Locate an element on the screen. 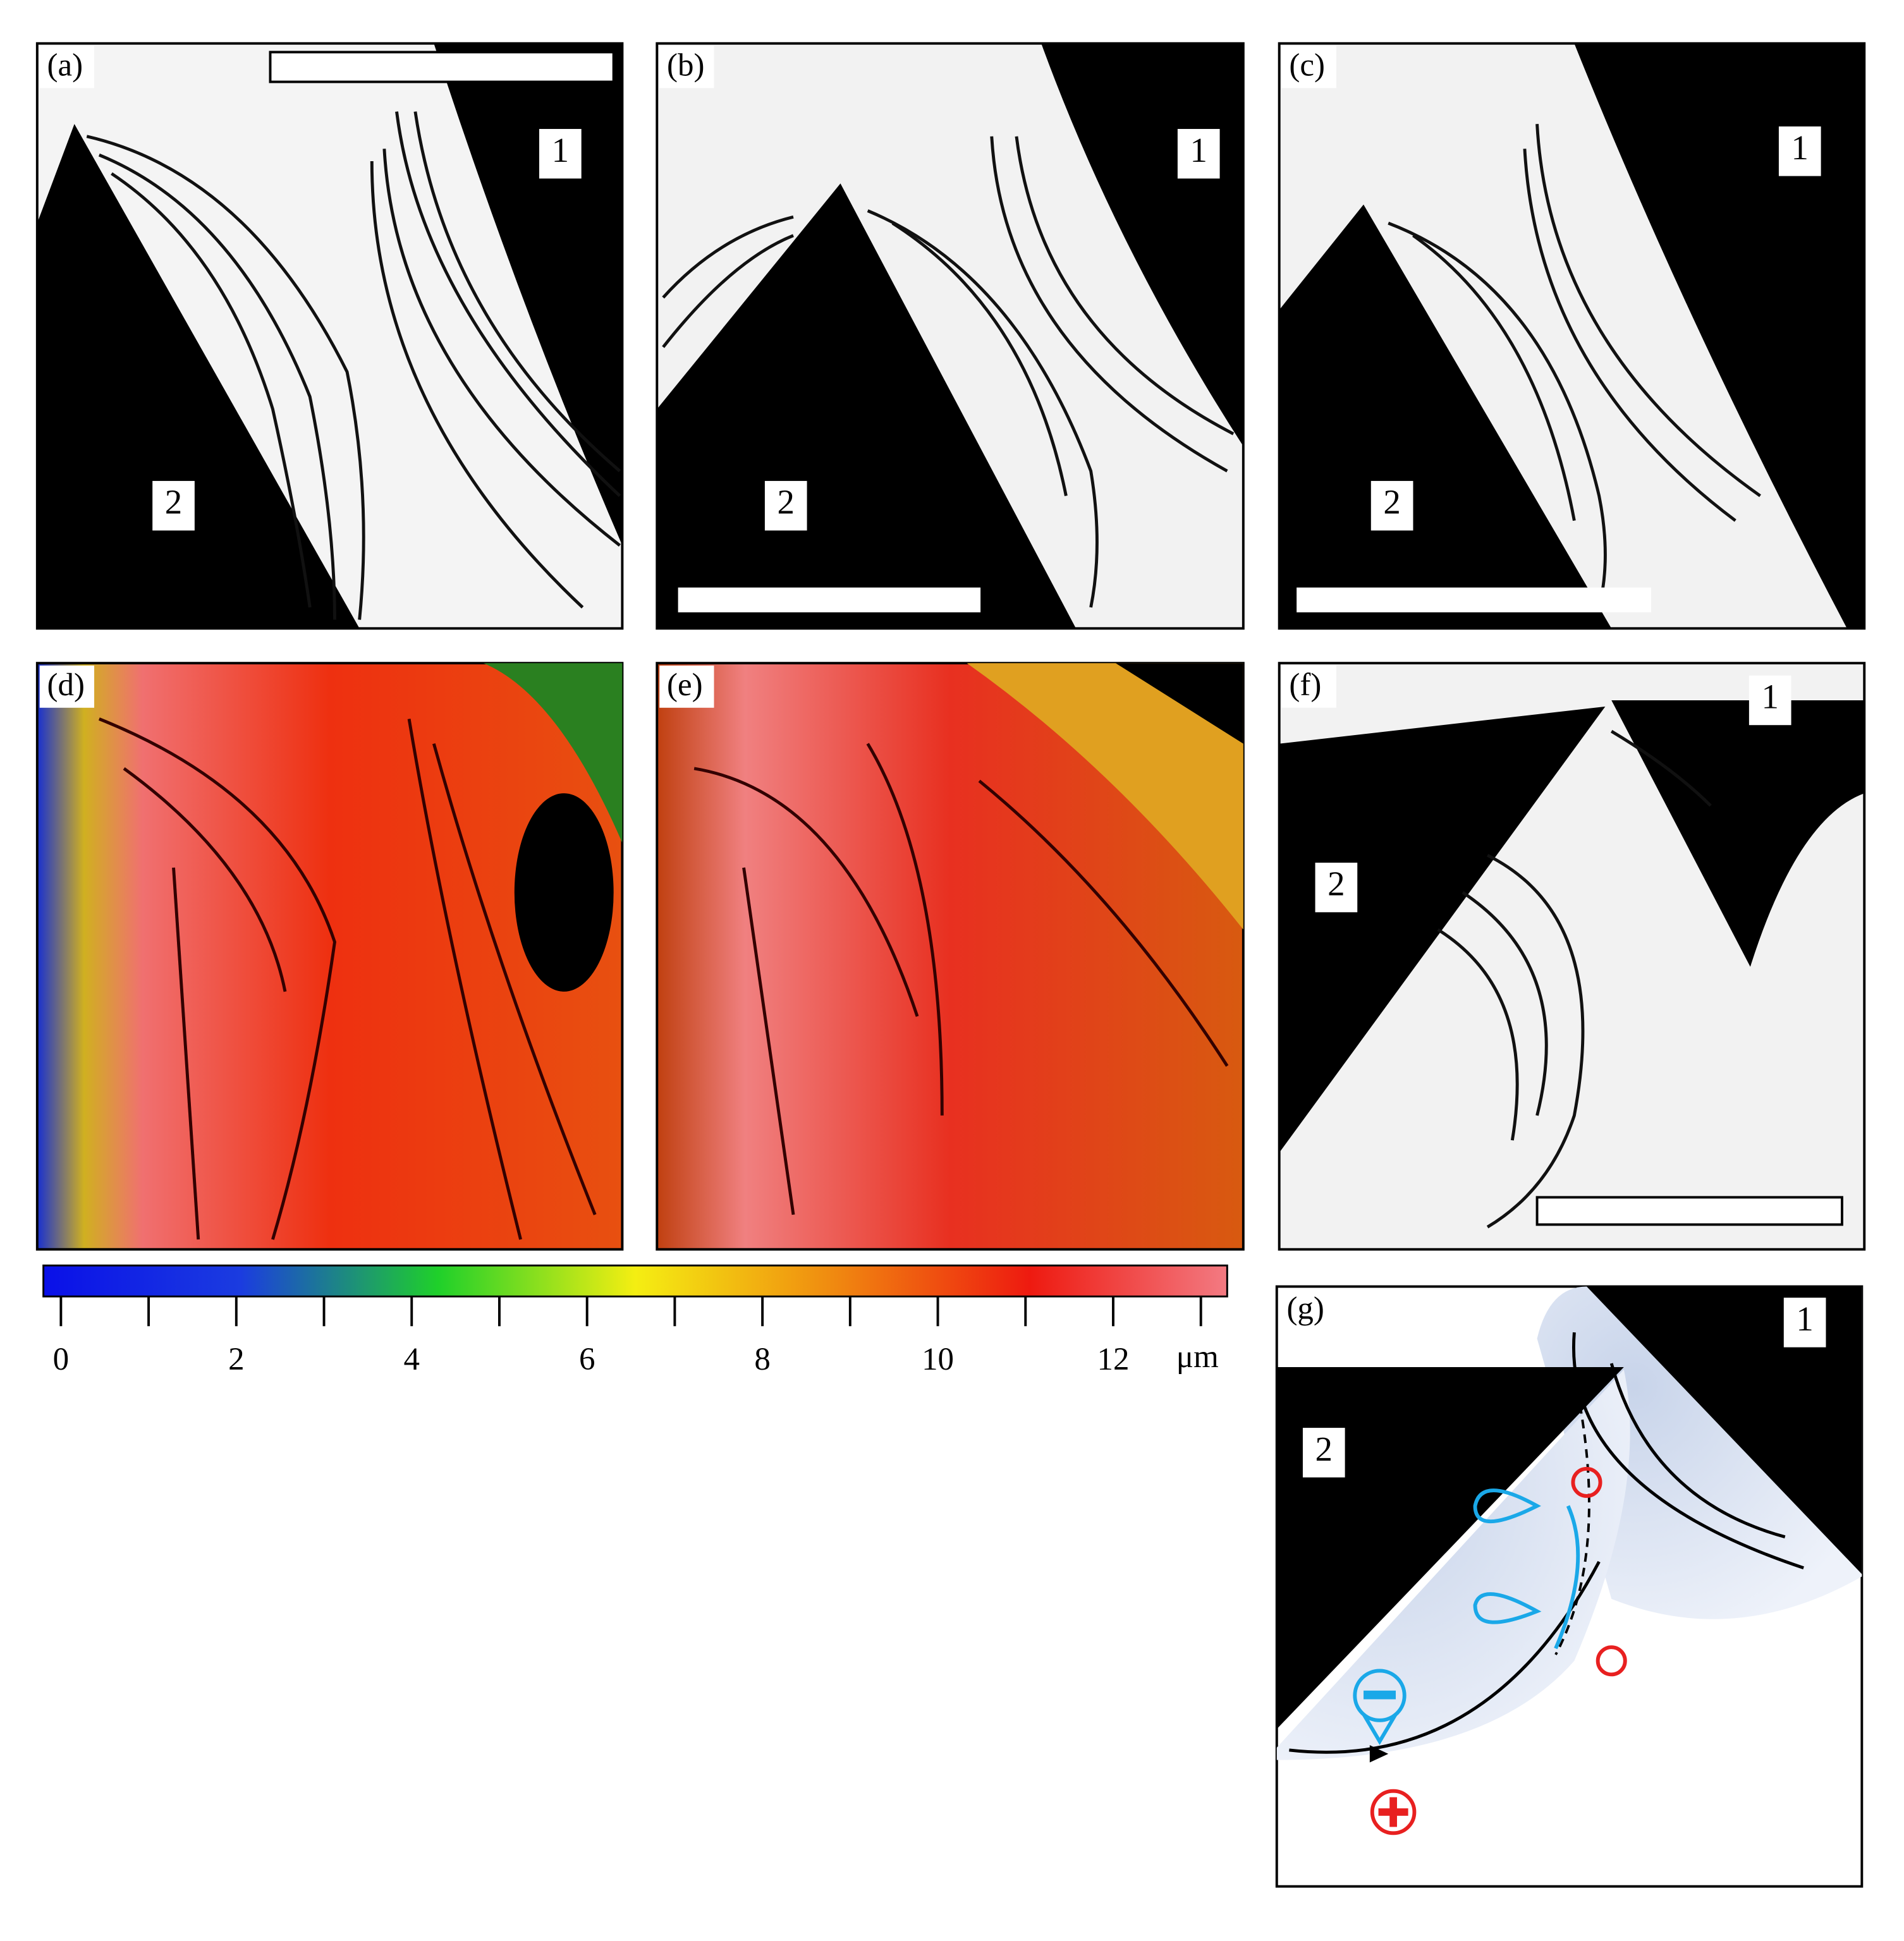 The image size is (1904, 1941). panel-a is located at coordinates (329, 336).